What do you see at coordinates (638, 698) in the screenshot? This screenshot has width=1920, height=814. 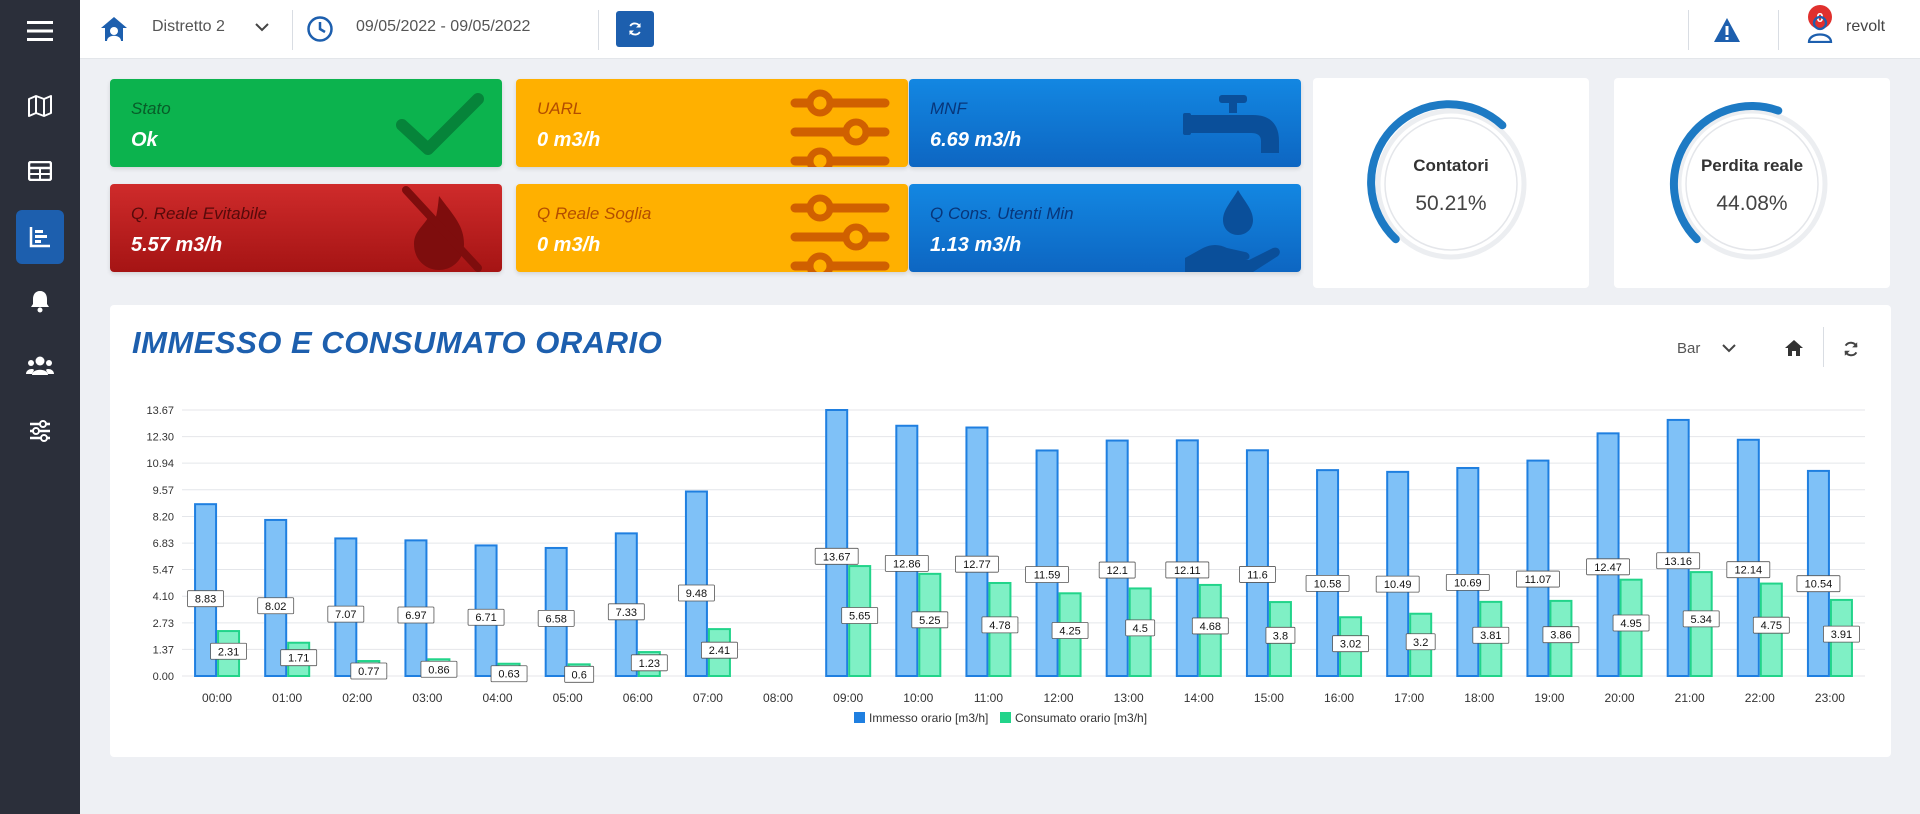 I see `x-tick-label: 06:00` at bounding box center [638, 698].